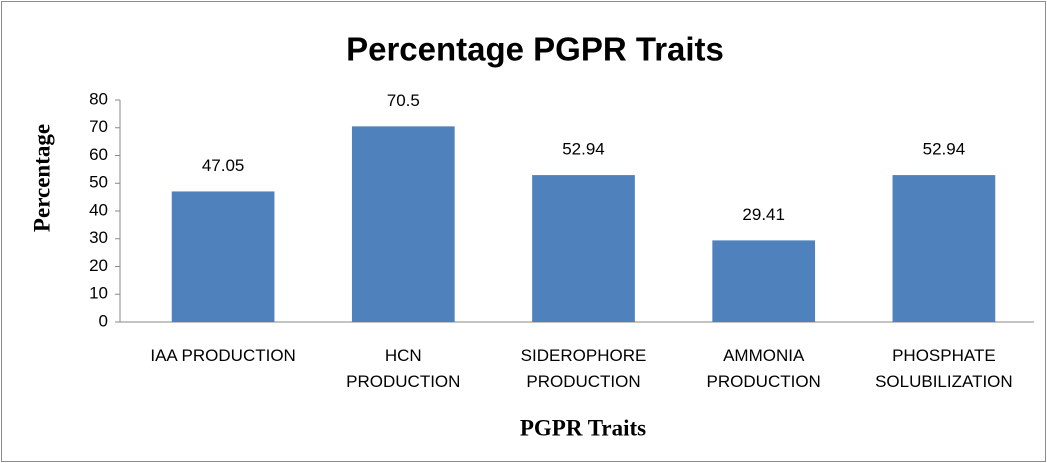 Image resolution: width=1047 pixels, height=463 pixels. Describe the element at coordinates (41, 178) in the screenshot. I see `y-axis-label: Percentage` at that location.